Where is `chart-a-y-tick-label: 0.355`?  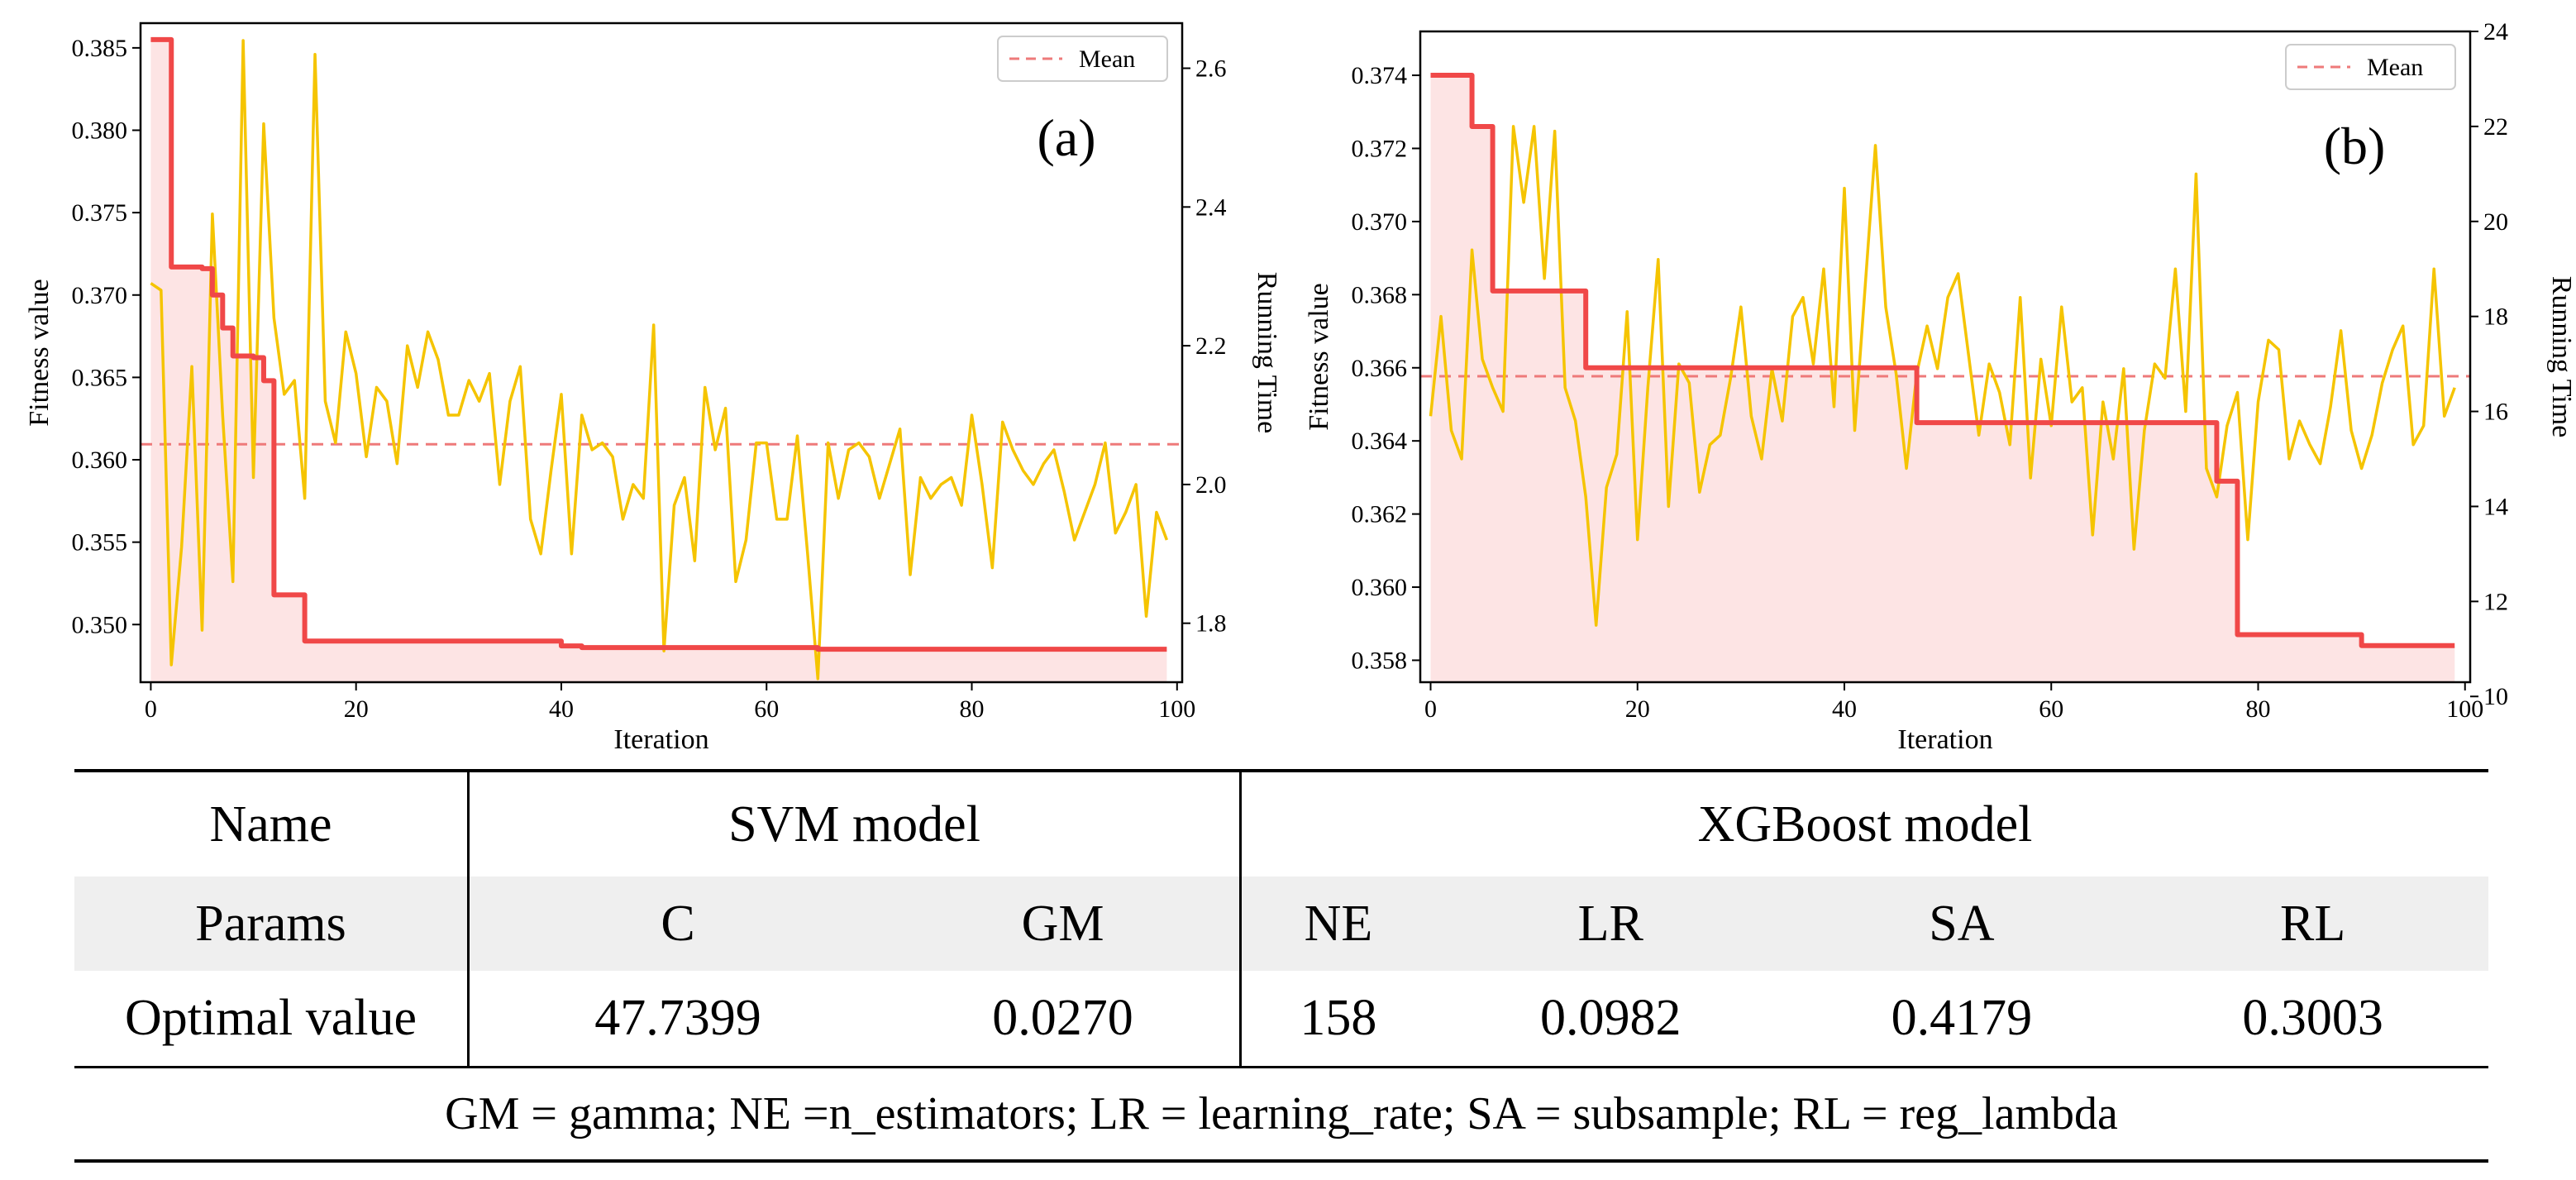
chart-a-y-tick-label: 0.355 is located at coordinates (100, 543).